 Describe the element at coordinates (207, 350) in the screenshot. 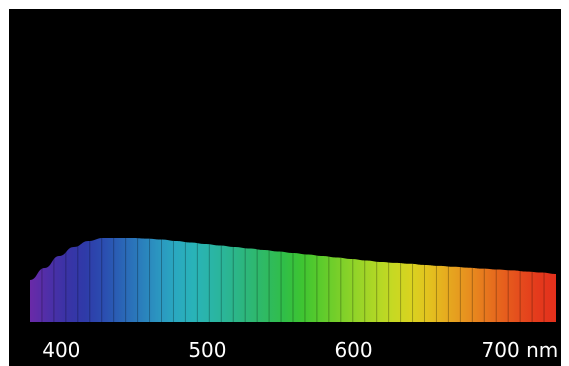

I see `x-tick-label: 500` at that location.